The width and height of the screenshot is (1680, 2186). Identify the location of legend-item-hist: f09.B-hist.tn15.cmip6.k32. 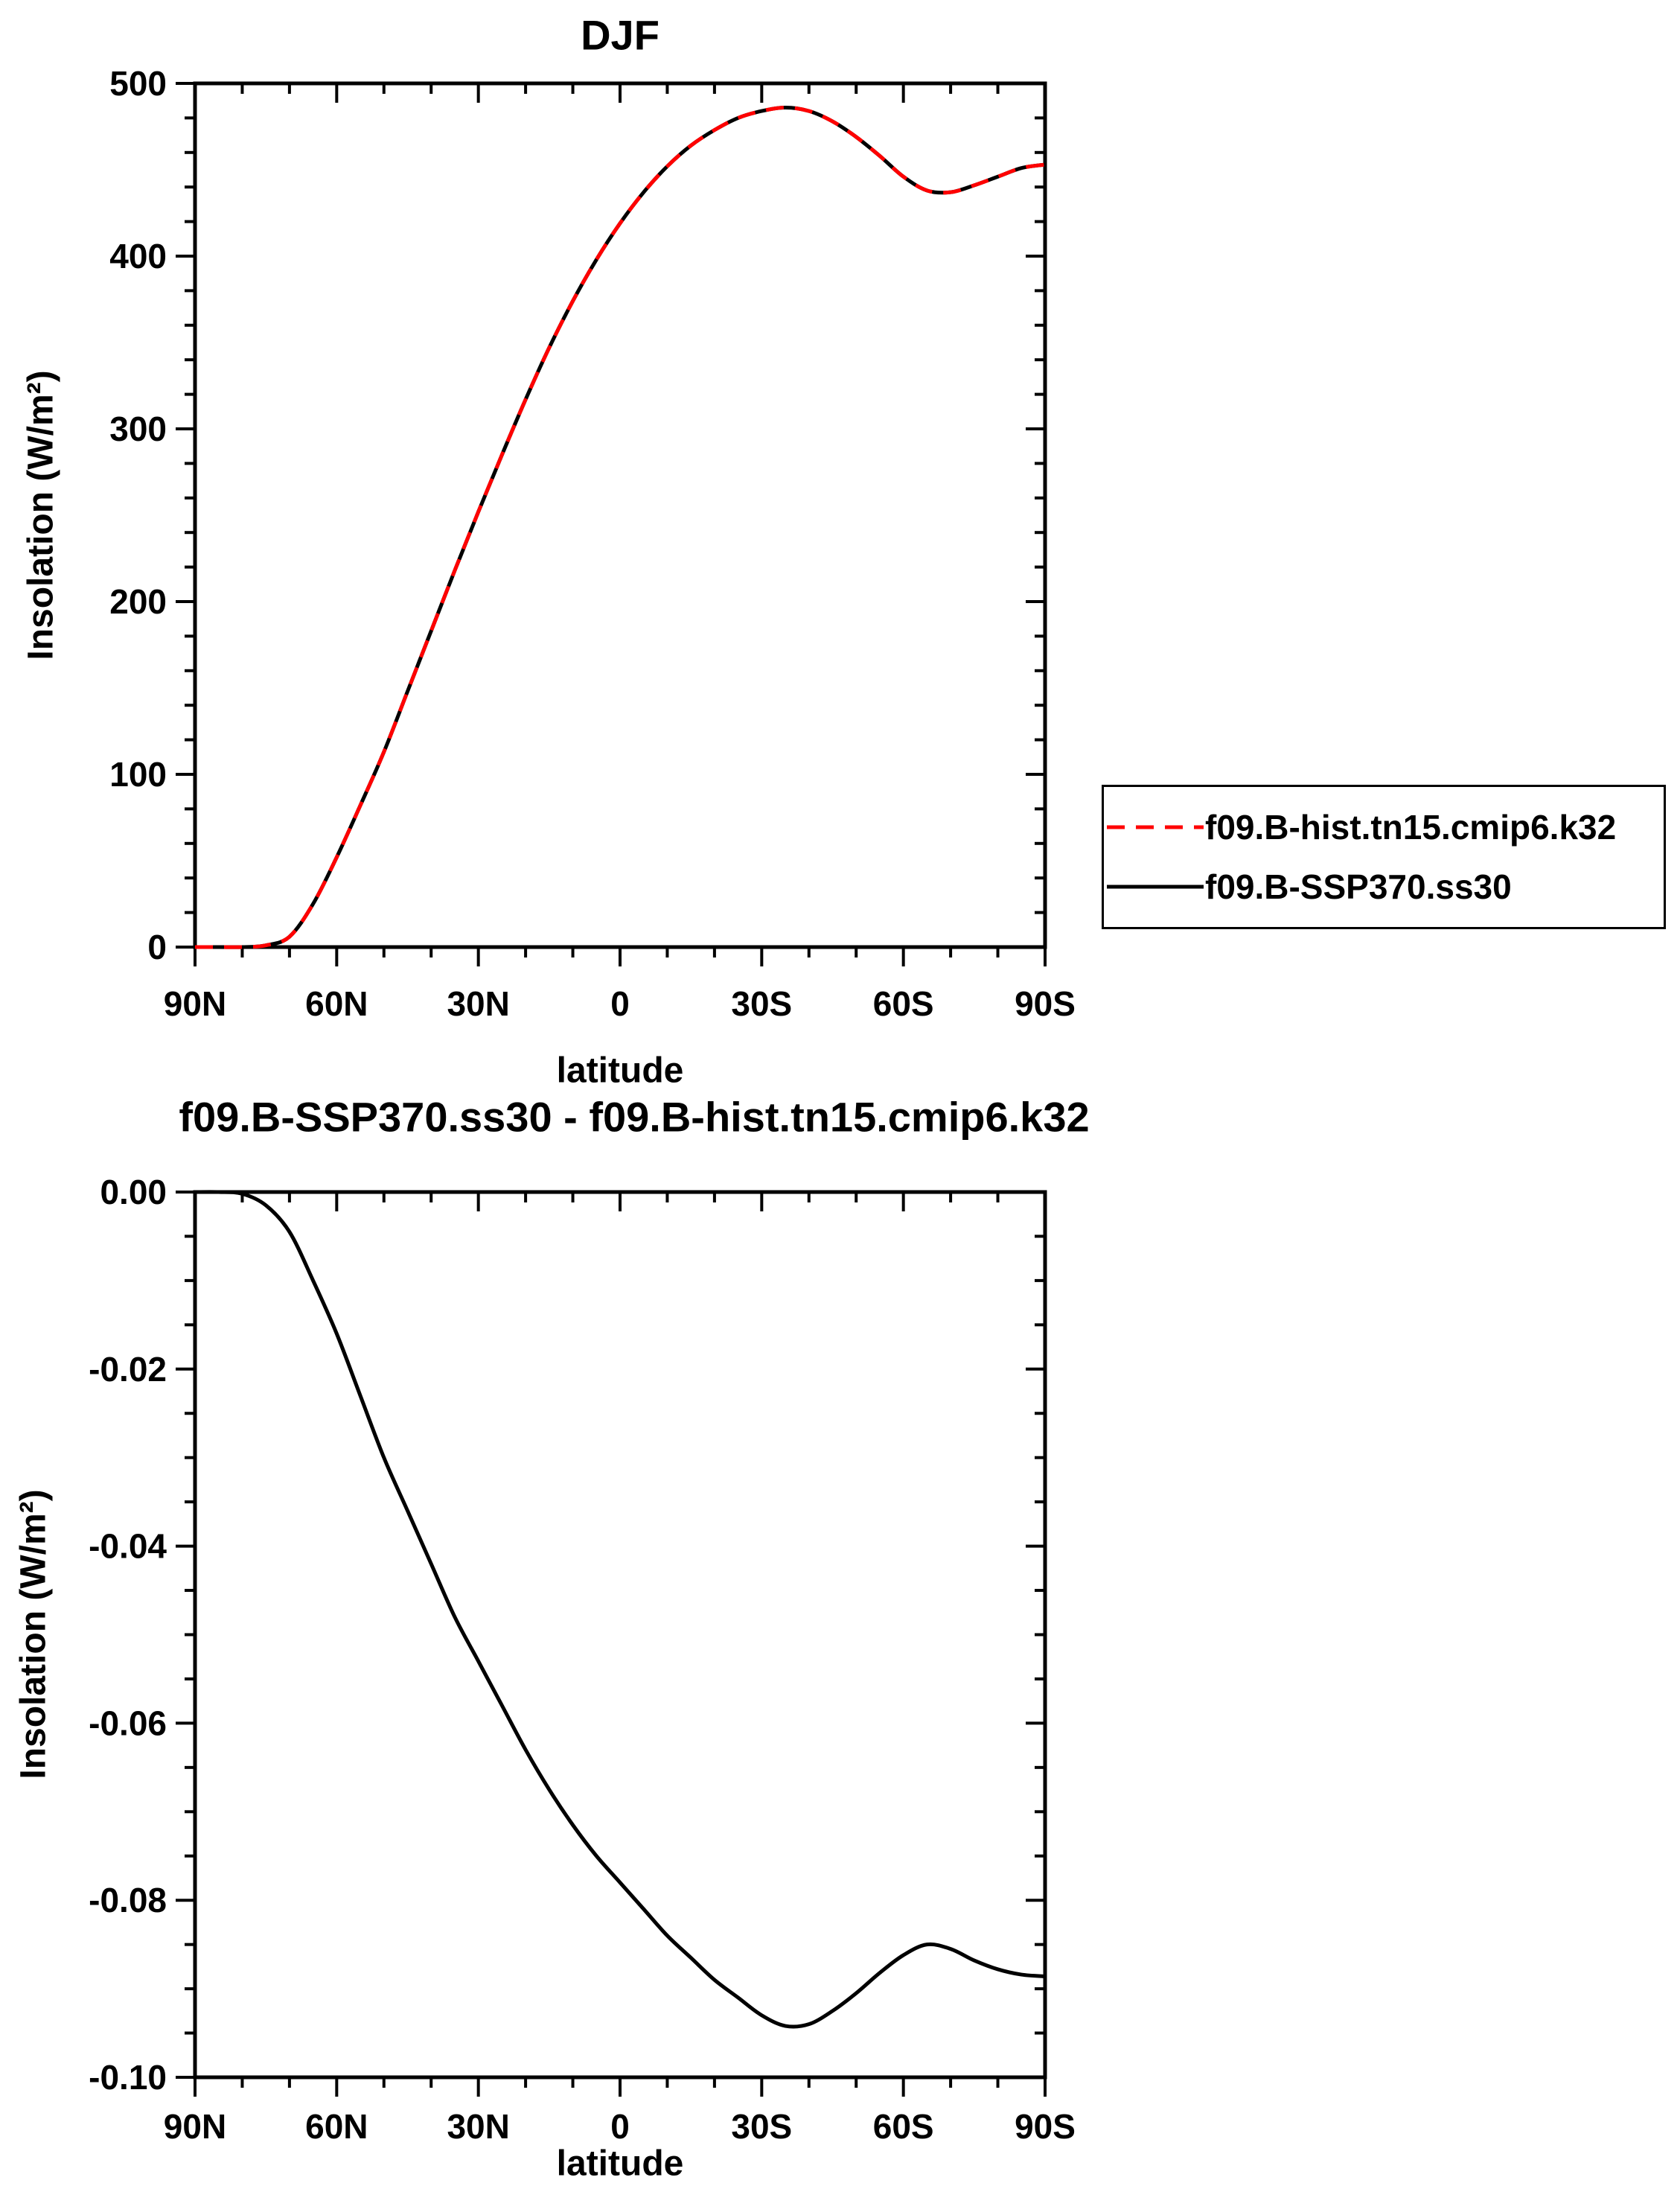
(1385, 827).